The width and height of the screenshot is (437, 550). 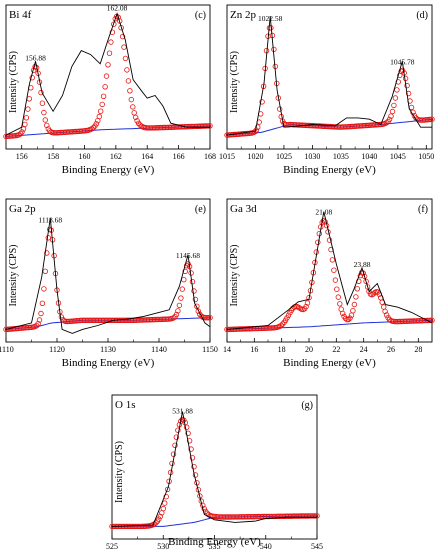 What do you see at coordinates (50, 220) in the screenshot?
I see `peak-label: 1118.68` at bounding box center [50, 220].